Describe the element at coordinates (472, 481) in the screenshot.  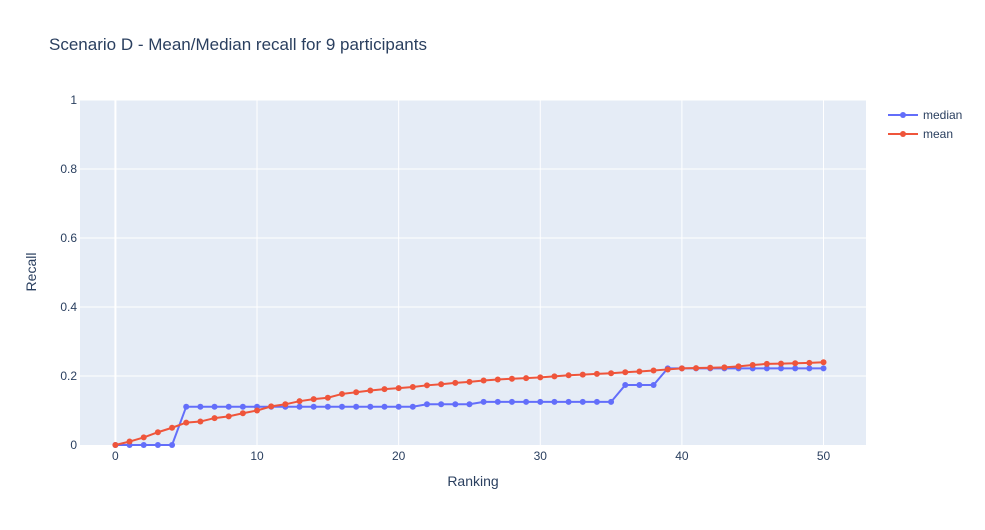
I see `x-axis-title: Ranking` at that location.